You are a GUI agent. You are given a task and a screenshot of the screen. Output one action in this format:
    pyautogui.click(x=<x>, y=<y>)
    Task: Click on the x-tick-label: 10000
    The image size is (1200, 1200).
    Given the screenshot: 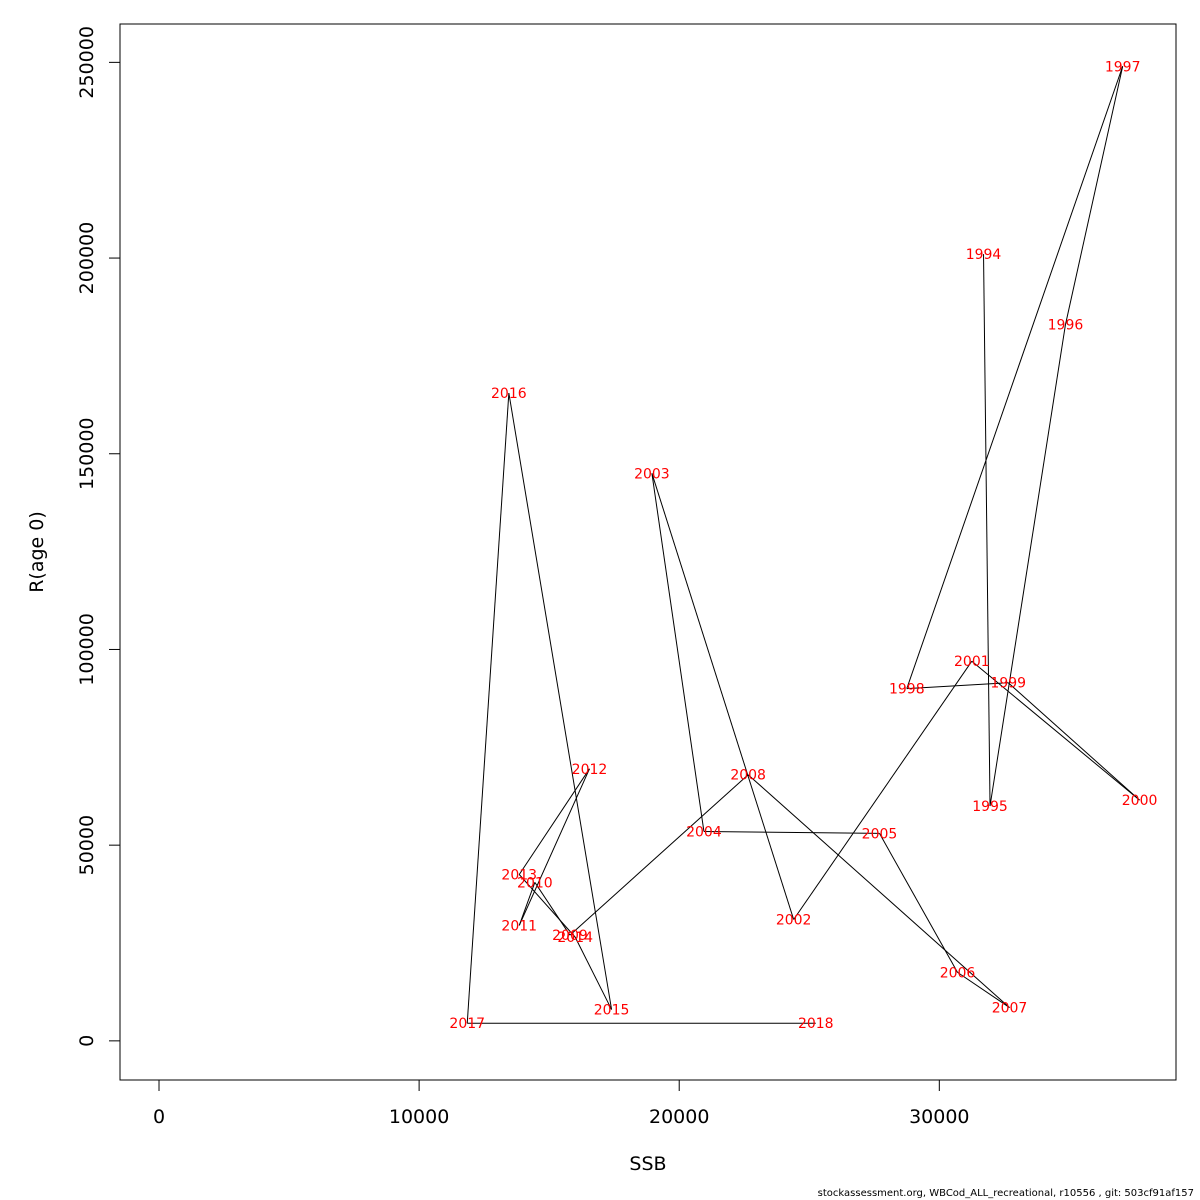 What is the action you would take?
    pyautogui.click(x=419, y=1117)
    